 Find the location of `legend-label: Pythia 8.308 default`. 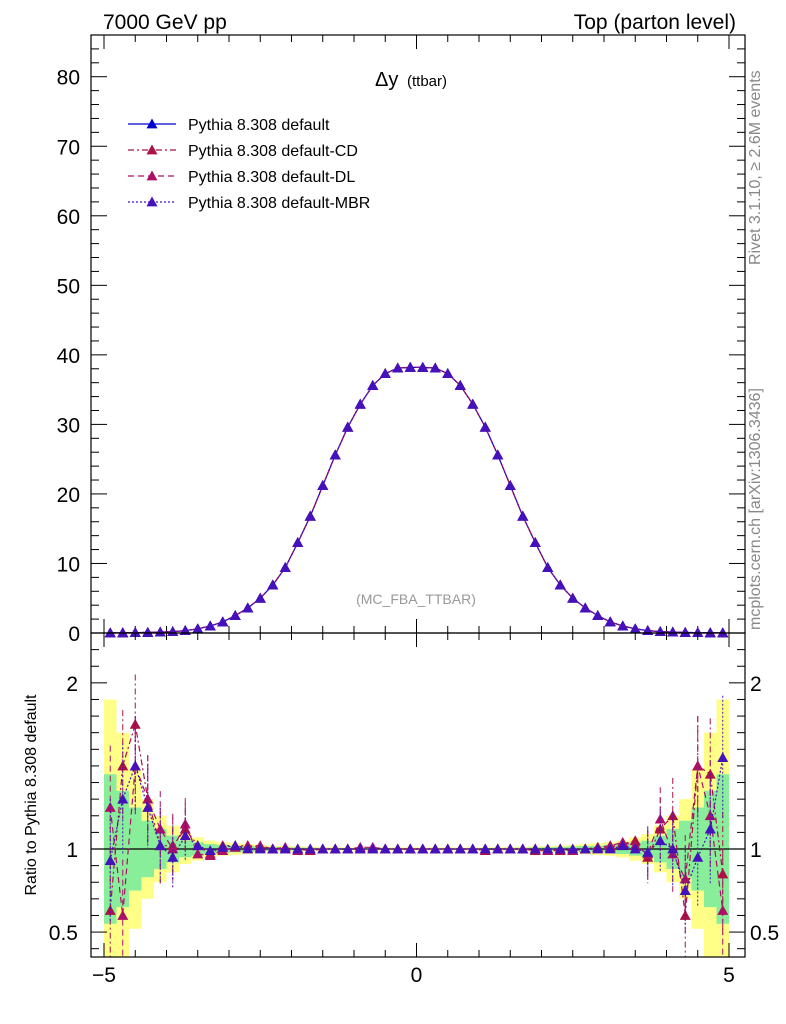

legend-label: Pythia 8.308 default is located at coordinates (259, 125).